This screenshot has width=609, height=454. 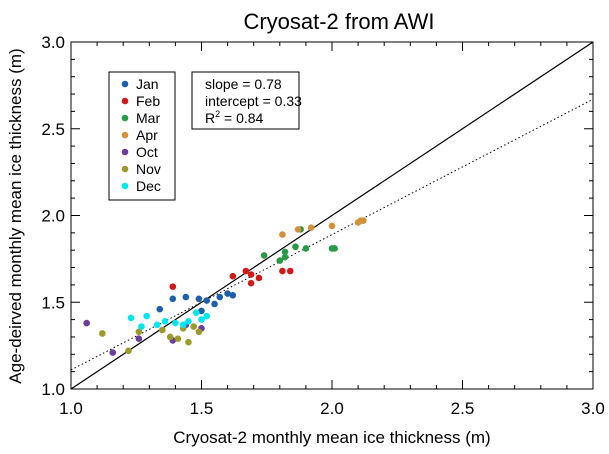 I want to click on legend-marker-nov, so click(x=125, y=169).